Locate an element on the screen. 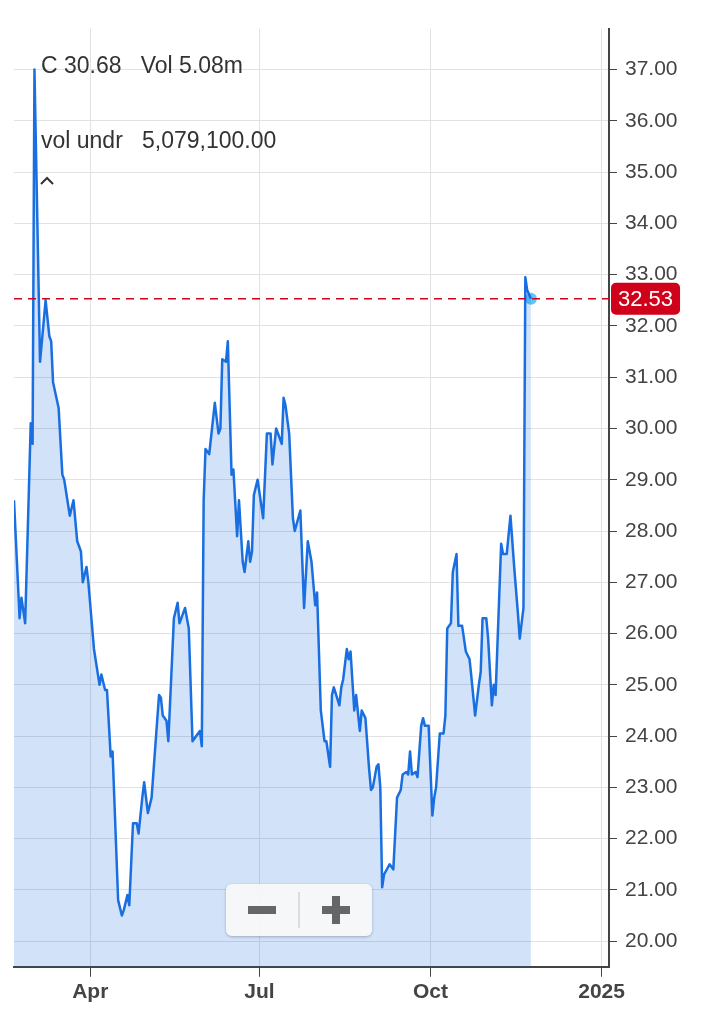 Image resolution: width=713 pixels, height=1024 pixels. y-tick-label: 21.00 is located at coordinates (651, 888).